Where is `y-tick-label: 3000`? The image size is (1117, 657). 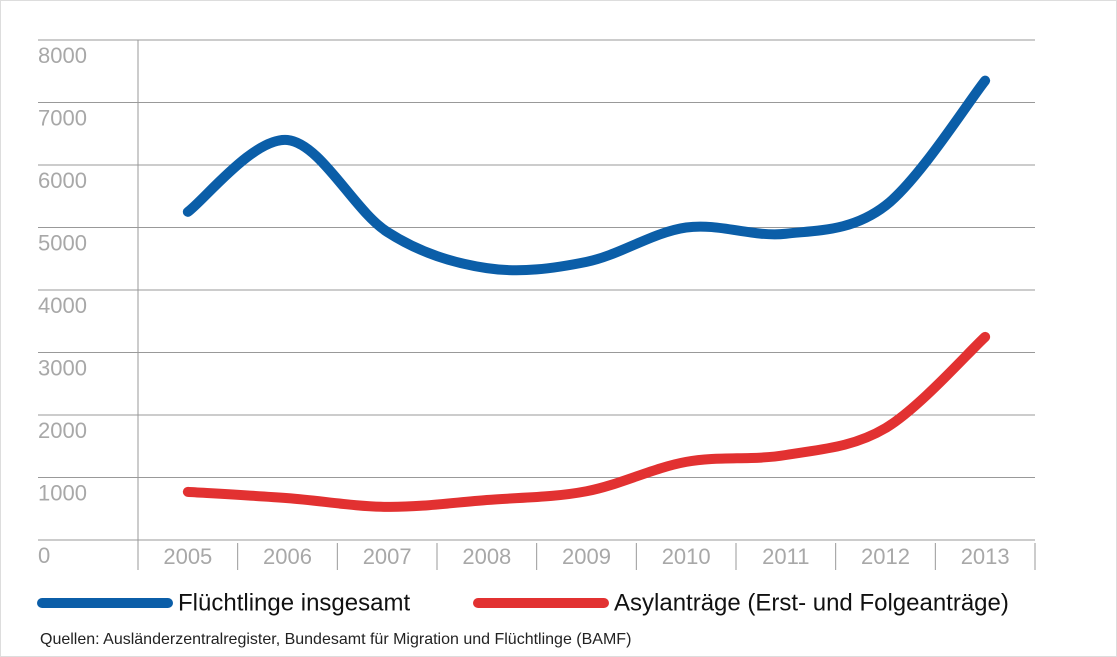 y-tick-label: 3000 is located at coordinates (62, 367).